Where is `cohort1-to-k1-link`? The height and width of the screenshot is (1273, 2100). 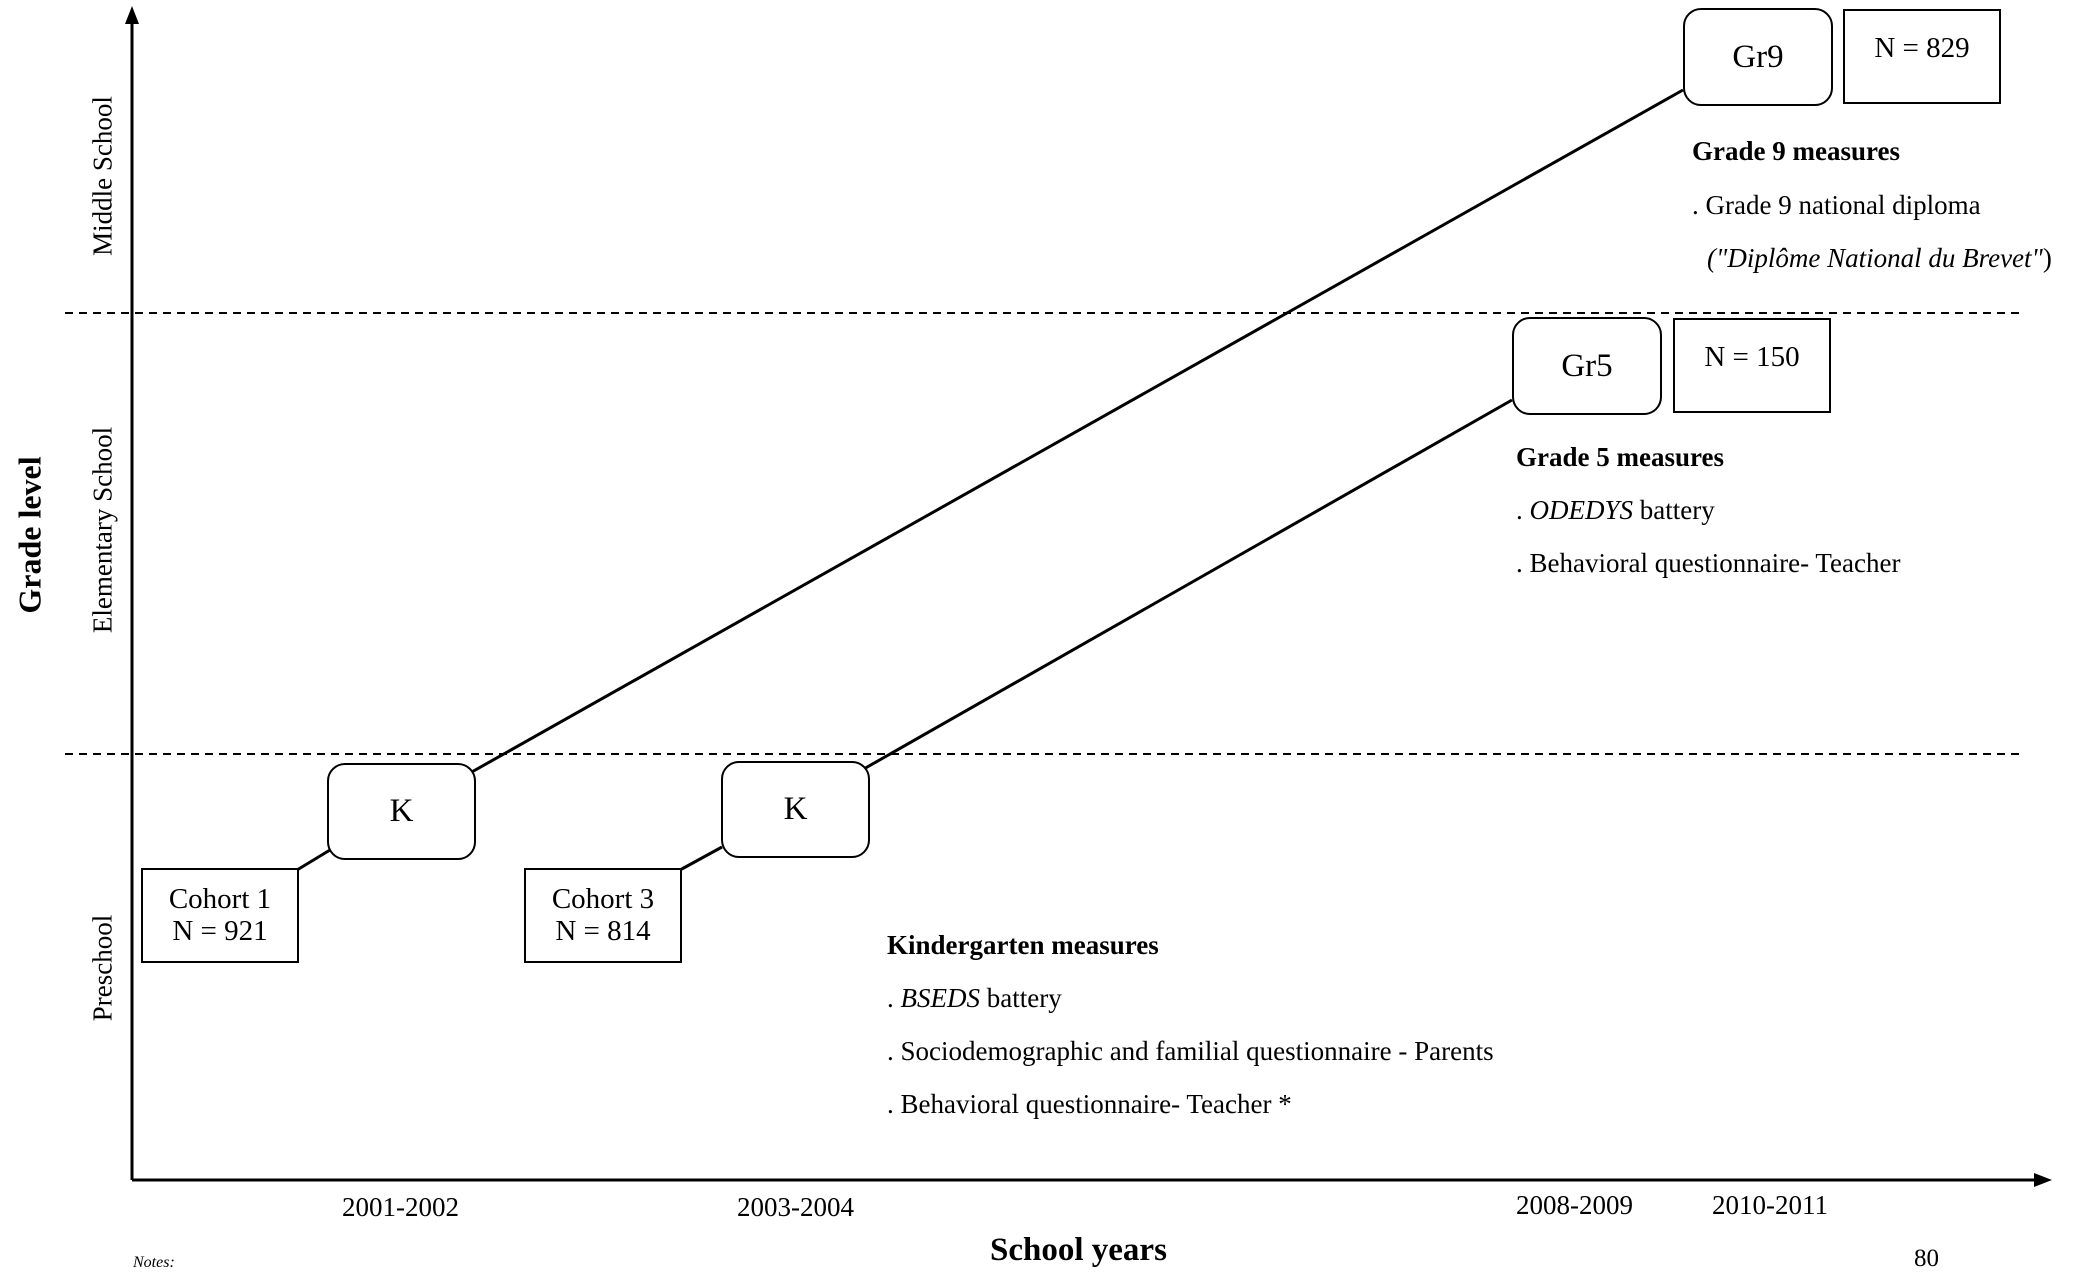 cohort1-to-k1-link is located at coordinates (313, 860).